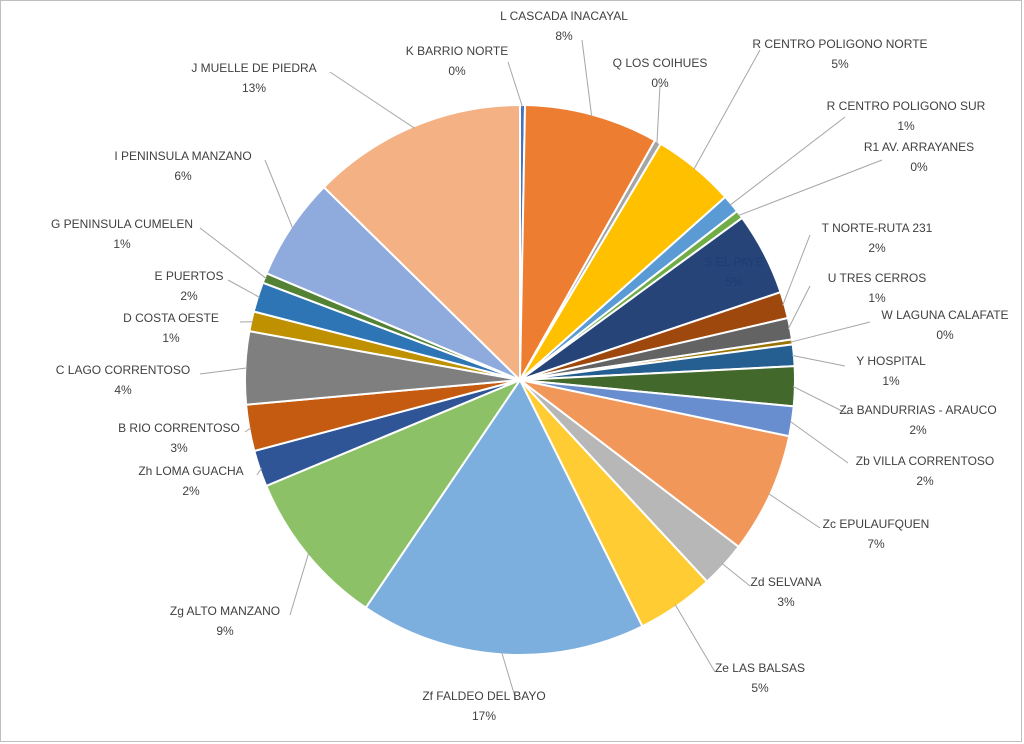 This screenshot has height=744, width=1024. I want to click on slice-name-label: J MUELLE DE PIEDRA, so click(253, 68).